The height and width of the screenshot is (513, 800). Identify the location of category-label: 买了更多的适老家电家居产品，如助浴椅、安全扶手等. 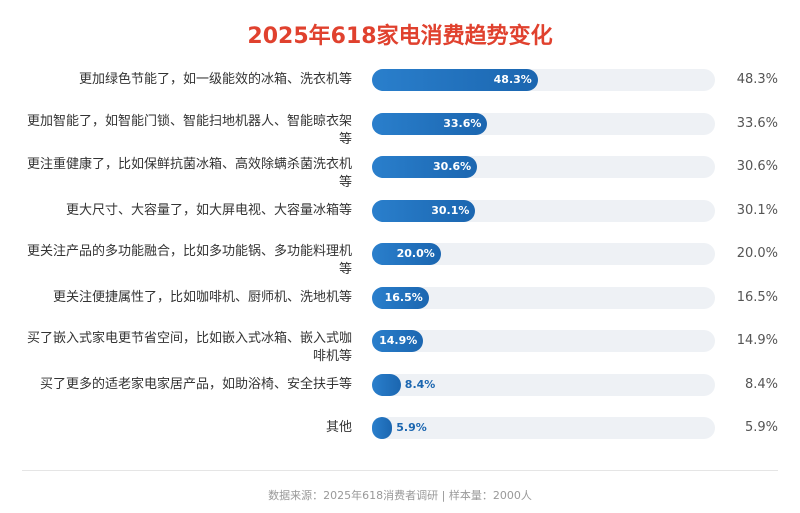
(195, 384).